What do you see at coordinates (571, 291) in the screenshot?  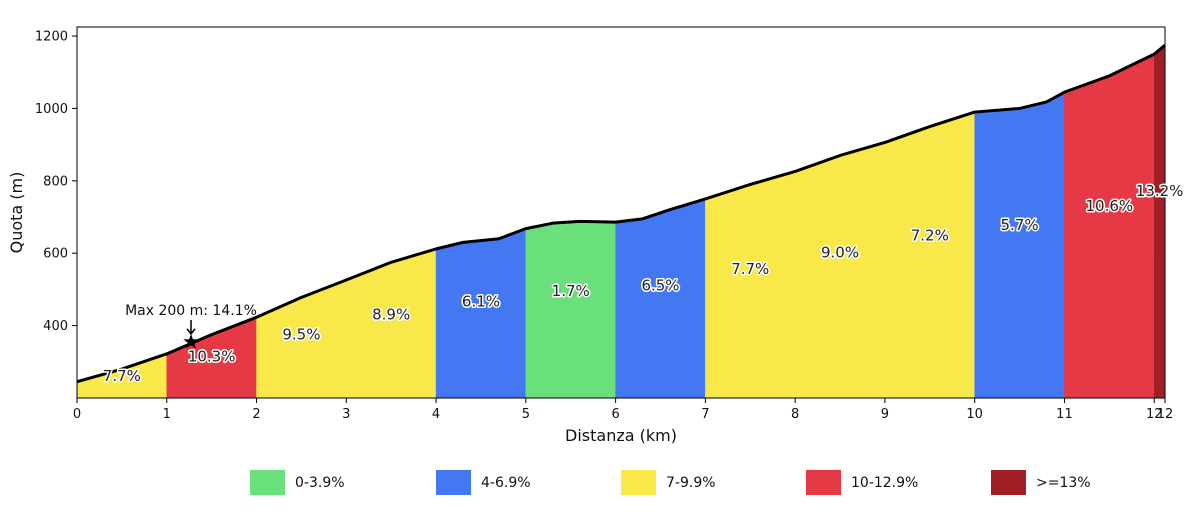 I see `segment-gradient-label: 1.7%` at bounding box center [571, 291].